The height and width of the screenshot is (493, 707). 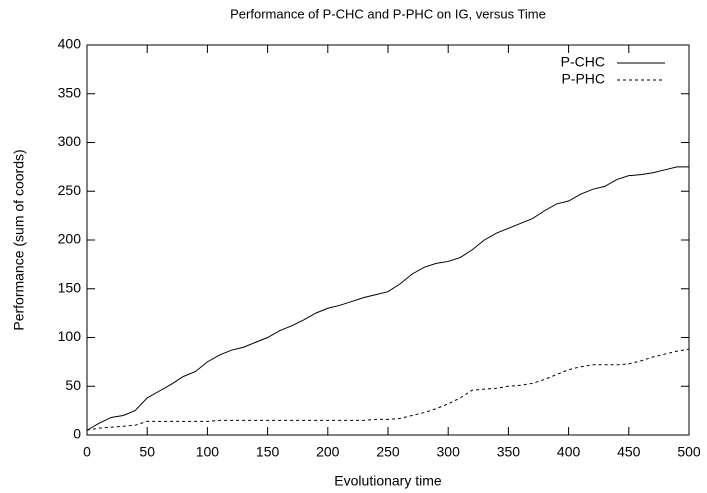 What do you see at coordinates (569, 452) in the screenshot?
I see `x-tick-label: 400` at bounding box center [569, 452].